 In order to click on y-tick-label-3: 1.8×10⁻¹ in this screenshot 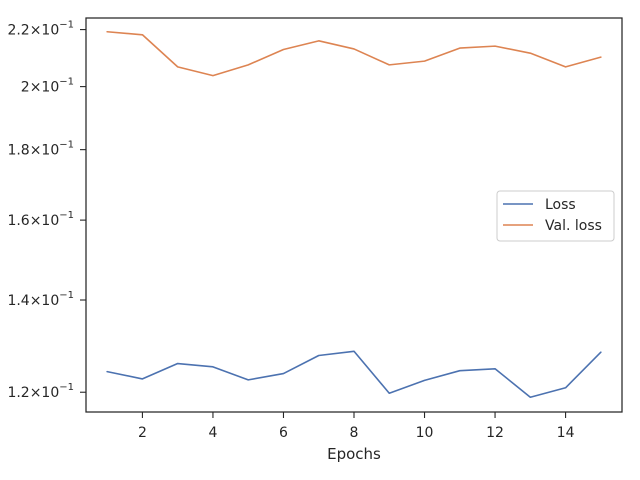, I will do `click(40, 149)`.